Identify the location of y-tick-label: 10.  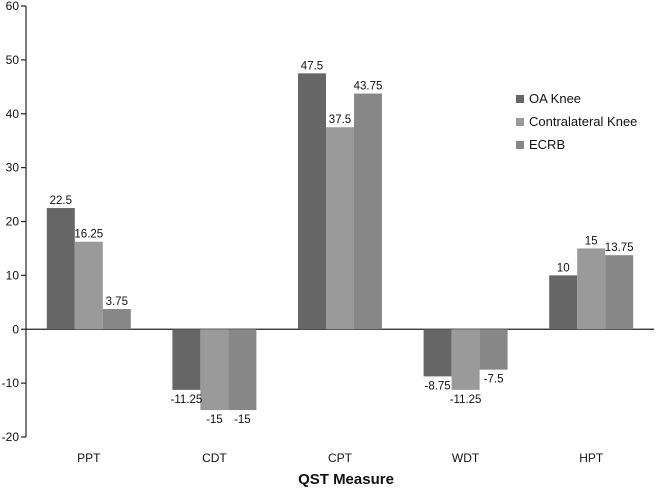
(13, 275).